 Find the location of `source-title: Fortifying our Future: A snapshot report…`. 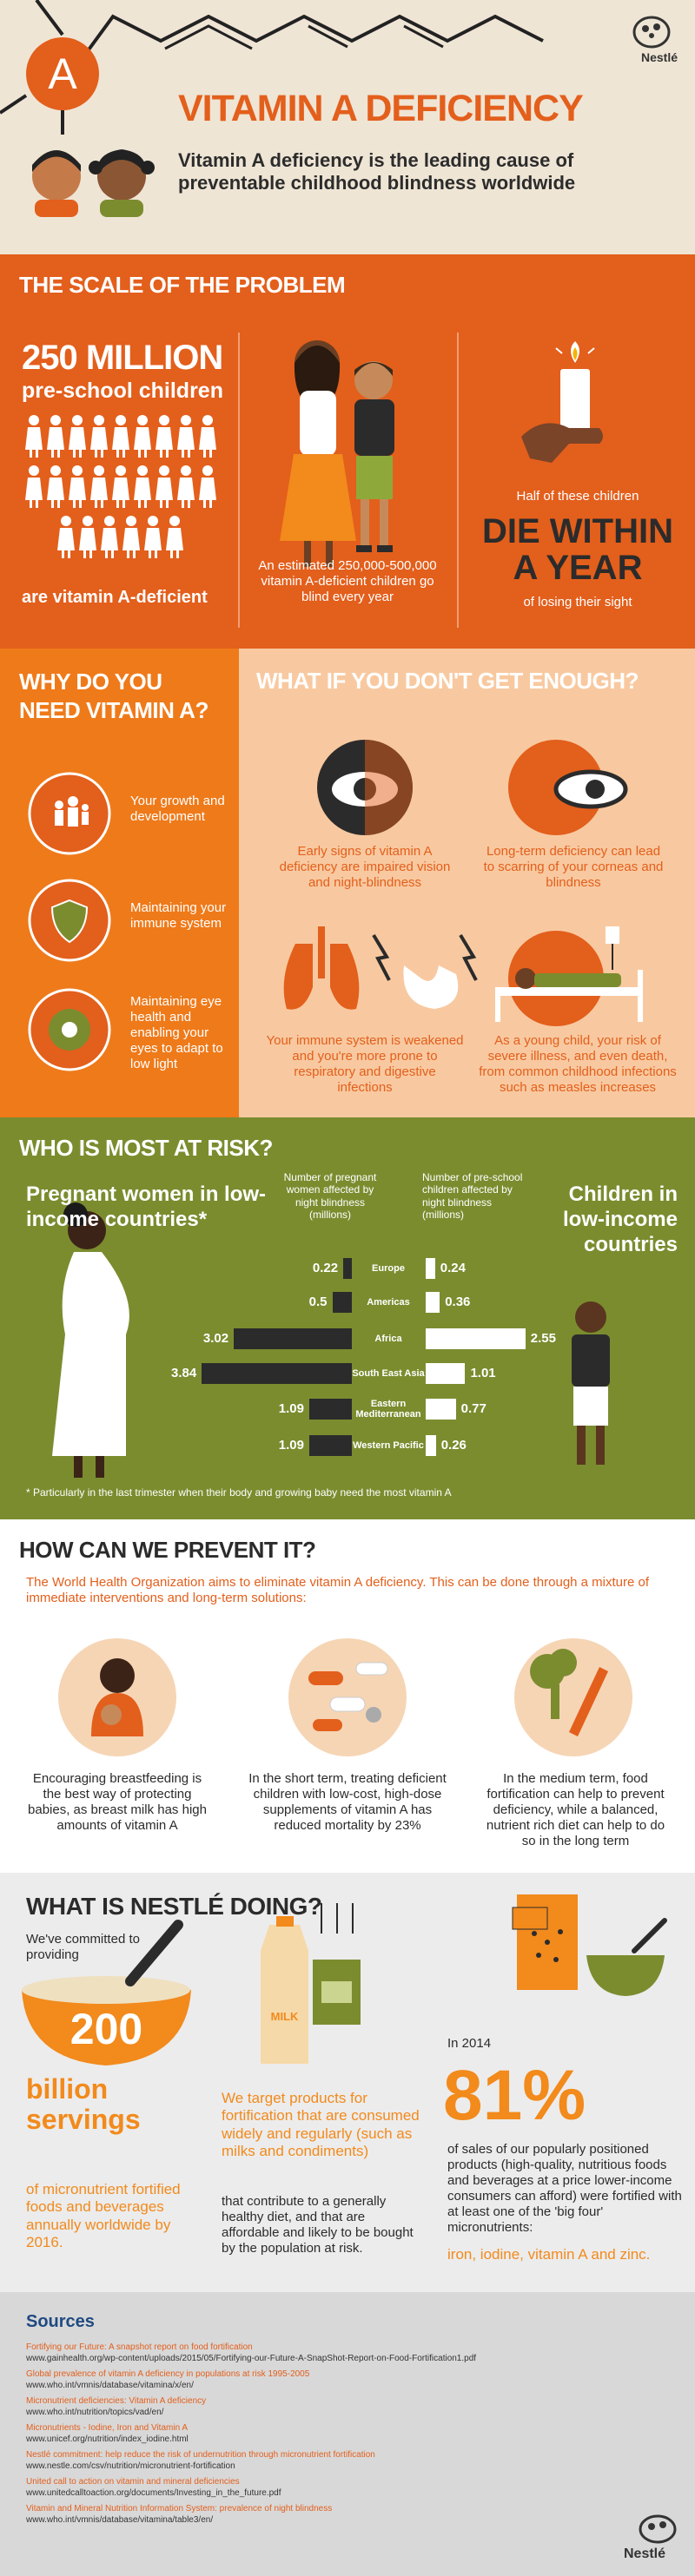

source-title: Fortifying our Future: A snapshot report… is located at coordinates (139, 2347).